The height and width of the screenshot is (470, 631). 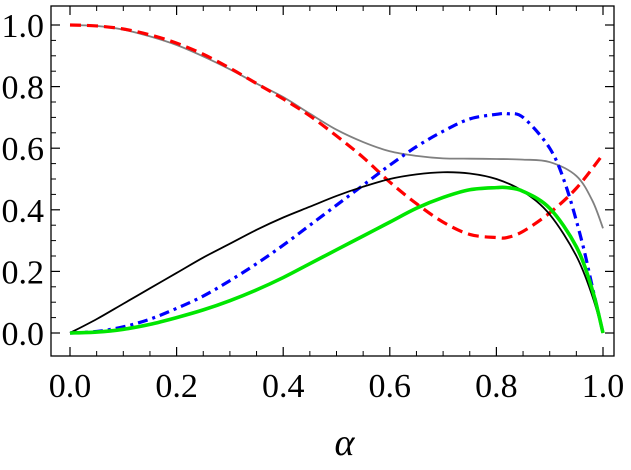 What do you see at coordinates (283, 386) in the screenshot?
I see `x-tick-label: 0.4` at bounding box center [283, 386].